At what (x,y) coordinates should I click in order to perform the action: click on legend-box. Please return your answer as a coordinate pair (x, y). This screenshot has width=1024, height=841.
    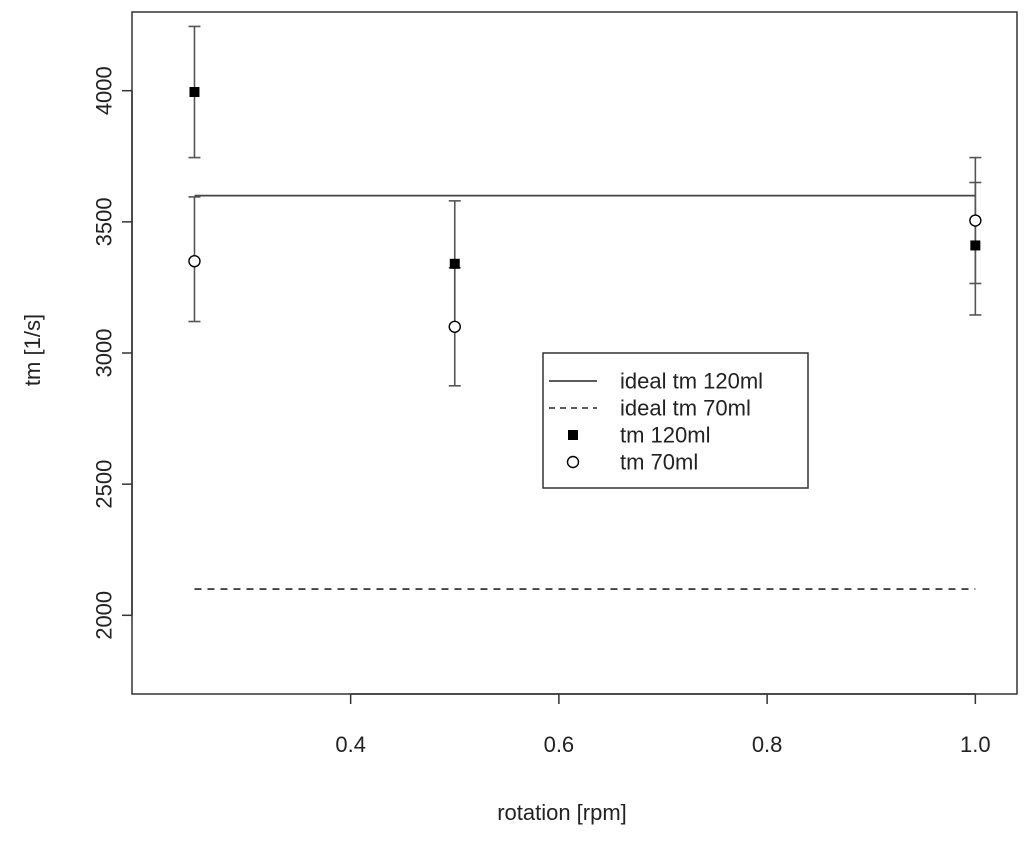
    Looking at the image, I should click on (675, 420).